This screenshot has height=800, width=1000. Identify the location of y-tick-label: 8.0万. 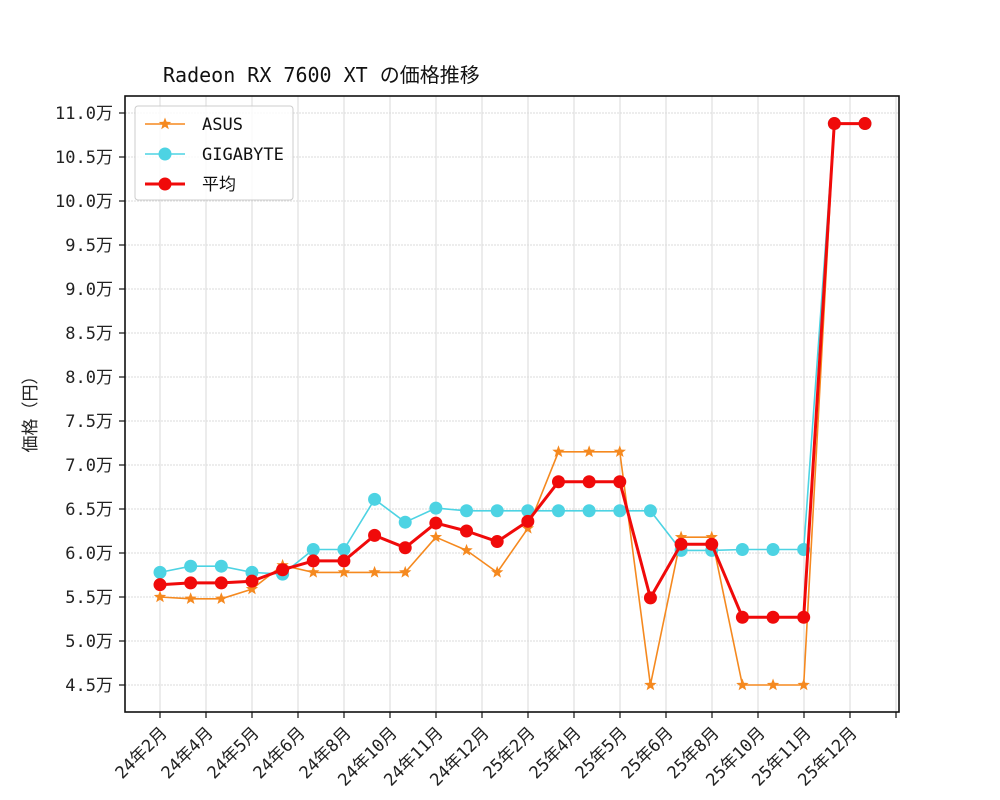
(89, 378).